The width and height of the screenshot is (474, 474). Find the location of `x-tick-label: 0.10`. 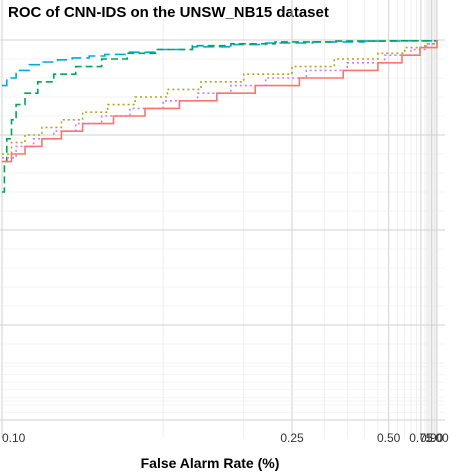

x-tick-label: 0.10 is located at coordinates (14, 438).